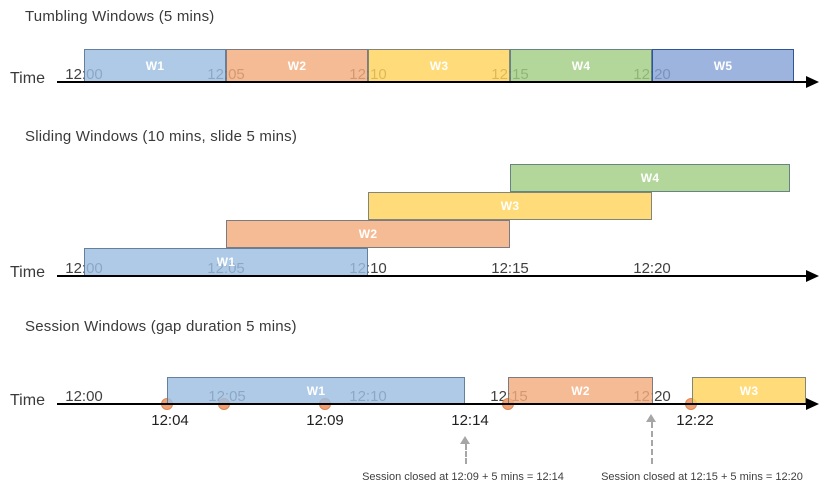 Image resolution: width=829 pixels, height=498 pixels. I want to click on event-time-label: 12:14, so click(470, 420).